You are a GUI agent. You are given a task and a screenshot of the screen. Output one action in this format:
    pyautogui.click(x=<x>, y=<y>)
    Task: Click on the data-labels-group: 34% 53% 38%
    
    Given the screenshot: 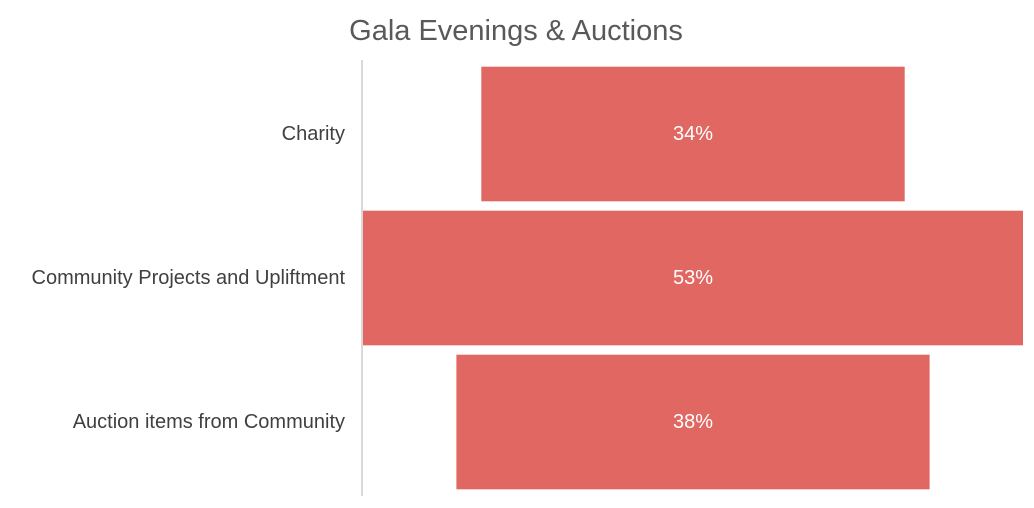 What is the action you would take?
    pyautogui.click(x=693, y=278)
    